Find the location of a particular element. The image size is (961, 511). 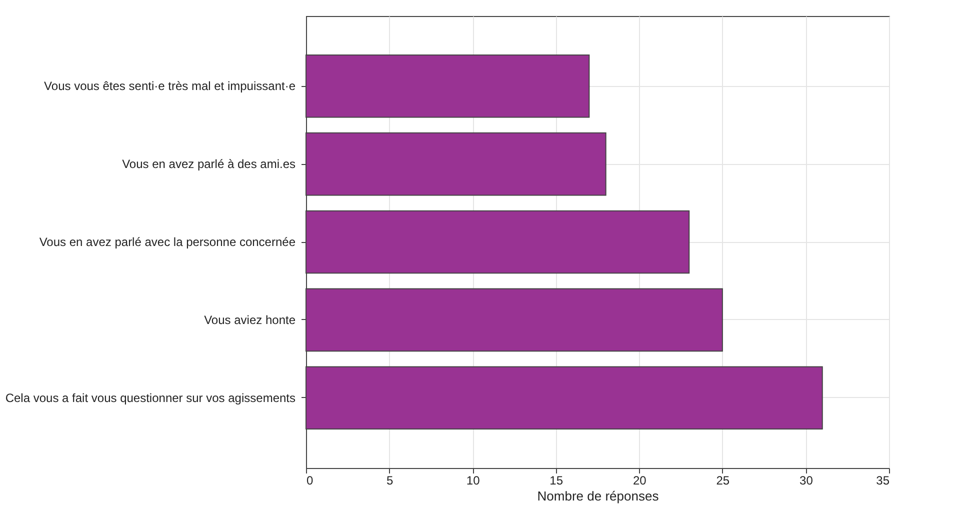

x-tick-label: 0 is located at coordinates (310, 481).